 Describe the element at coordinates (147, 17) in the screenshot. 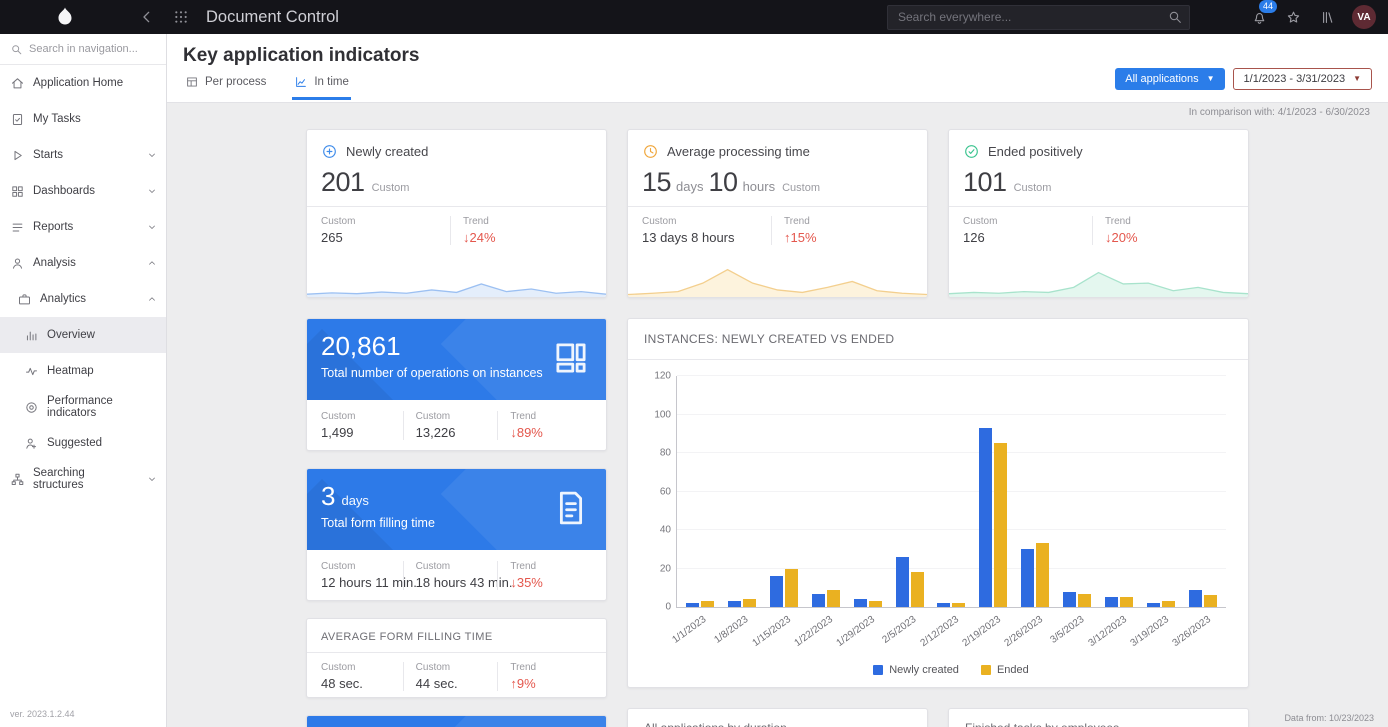

I see `back-button` at that location.